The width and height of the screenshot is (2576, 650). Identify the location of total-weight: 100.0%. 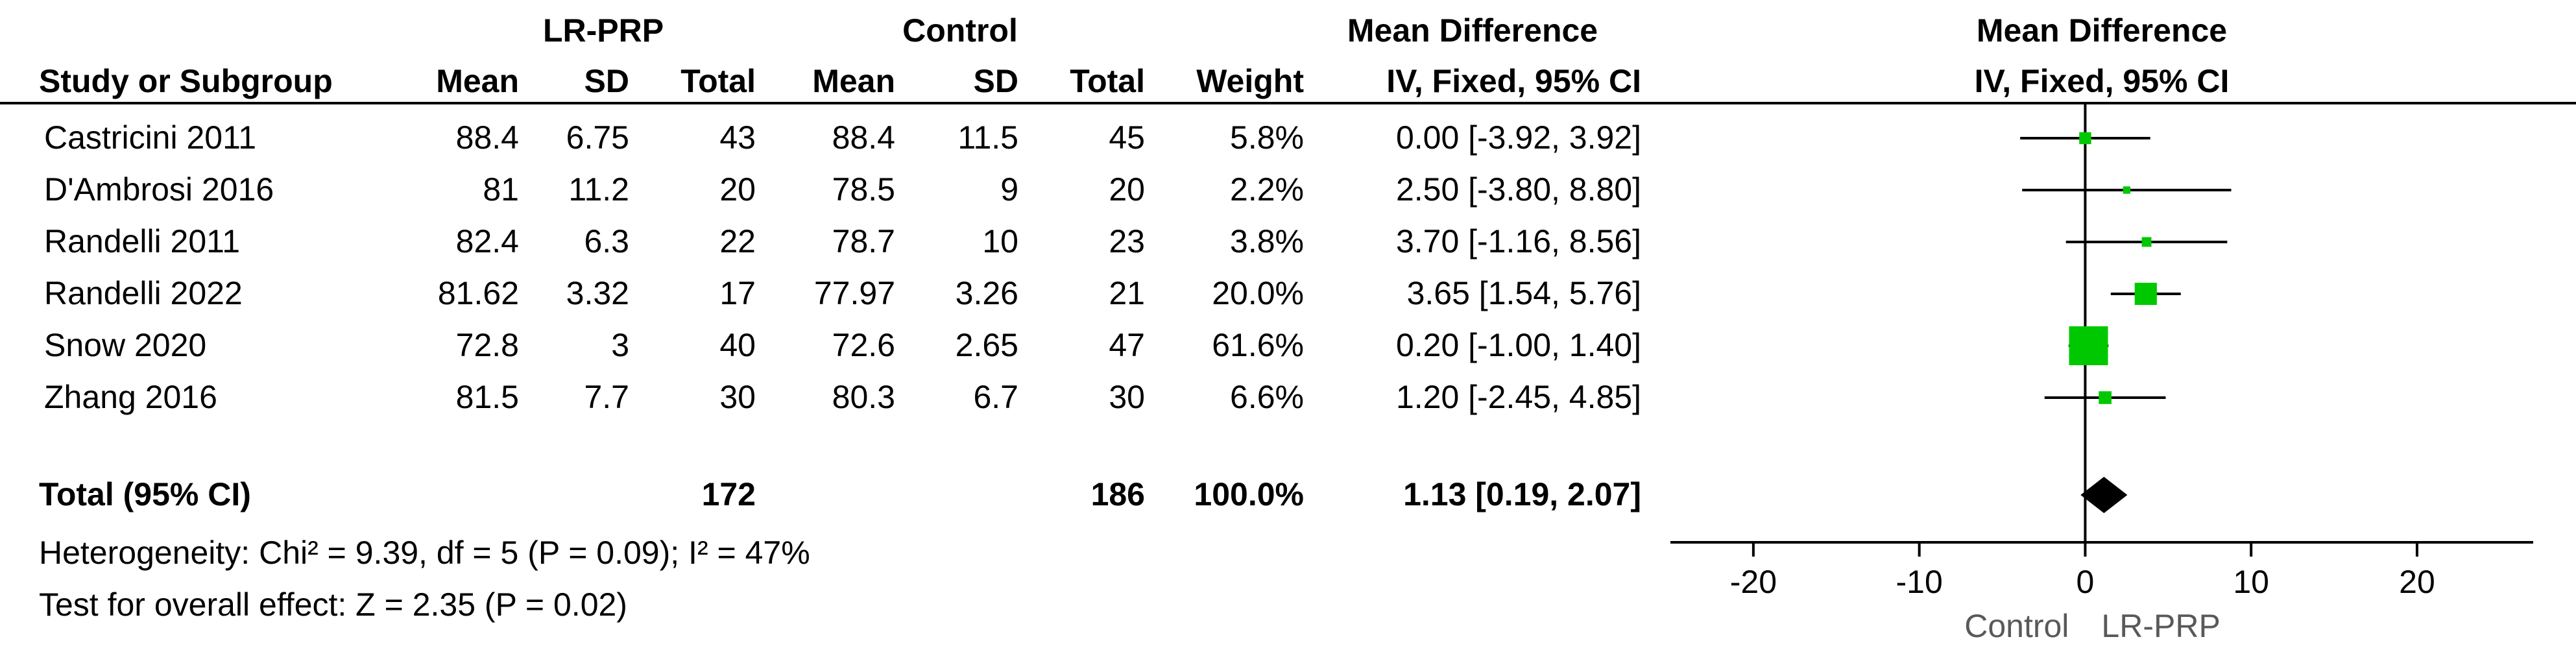
(1249, 494).